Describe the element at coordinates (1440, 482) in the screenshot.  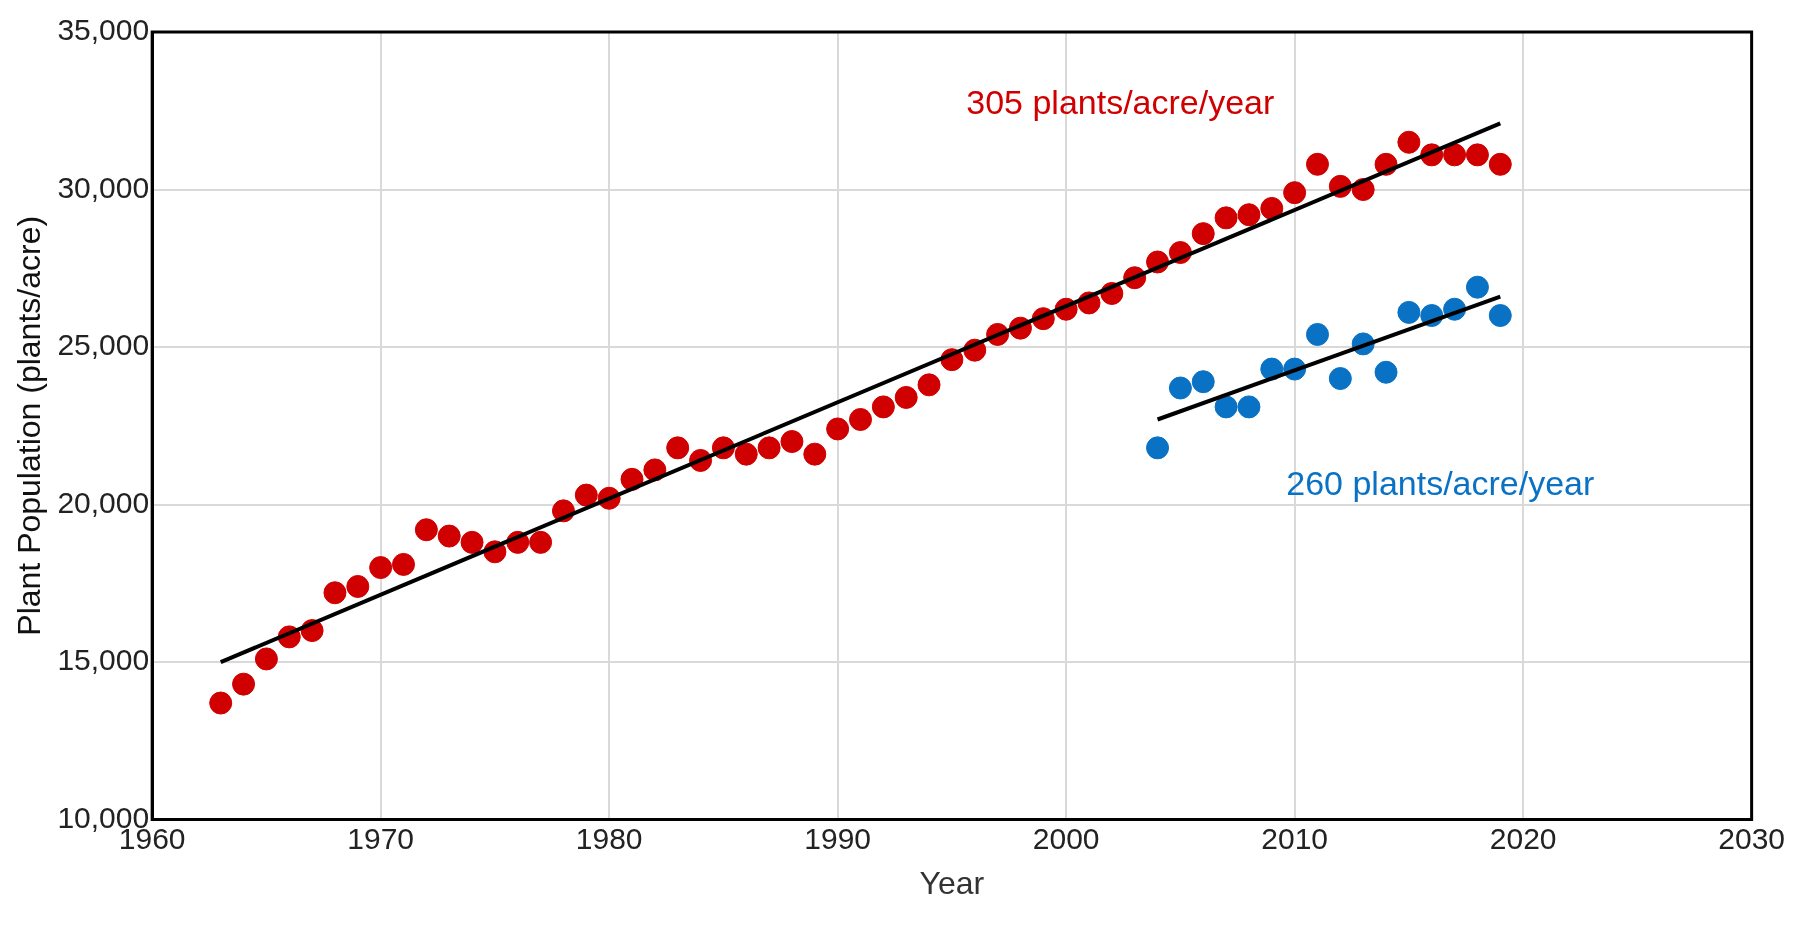
I see `annotation: 260 plants/acre/year` at that location.